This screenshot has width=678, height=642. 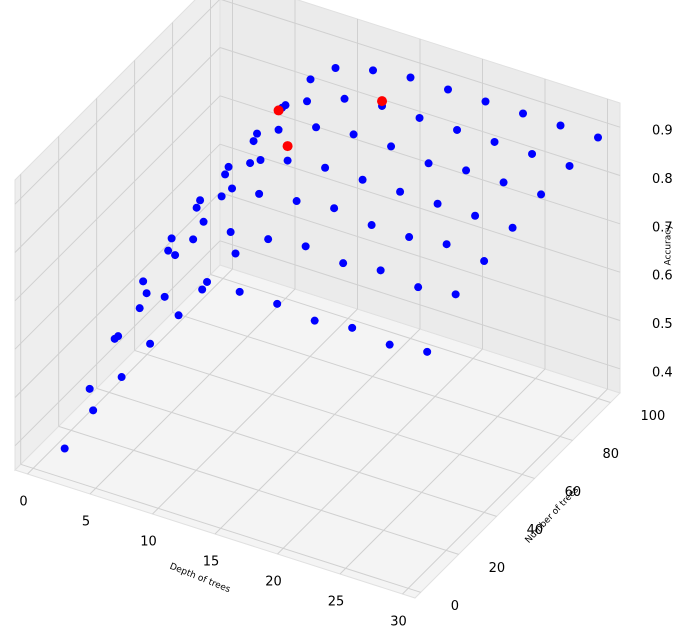 What do you see at coordinates (662, 227) in the screenshot?
I see `z-tick-label: 0.7` at bounding box center [662, 227].